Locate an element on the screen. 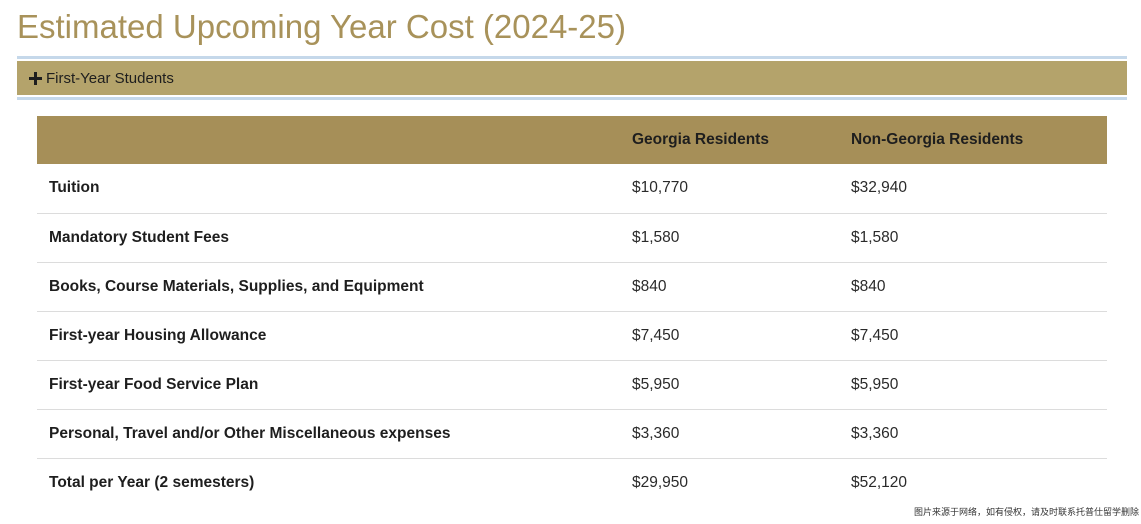 Image resolution: width=1141 pixels, height=524 pixels. table-row: Mandatory Student Fees $1,580 $1,580 is located at coordinates (572, 238).